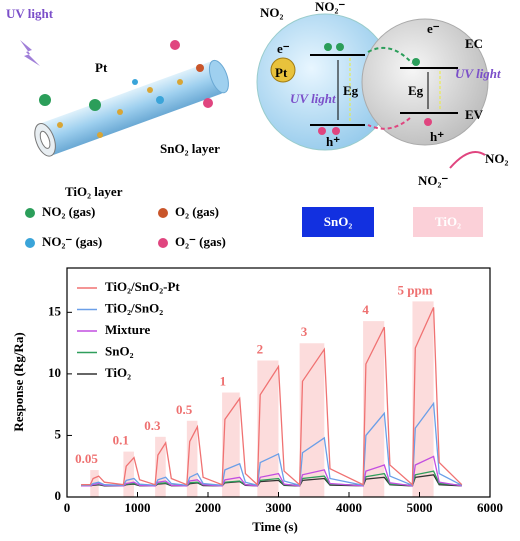 The image size is (520, 541). What do you see at coordinates (30, 13) in the screenshot?
I see `uv-label: UV light` at bounding box center [30, 13].